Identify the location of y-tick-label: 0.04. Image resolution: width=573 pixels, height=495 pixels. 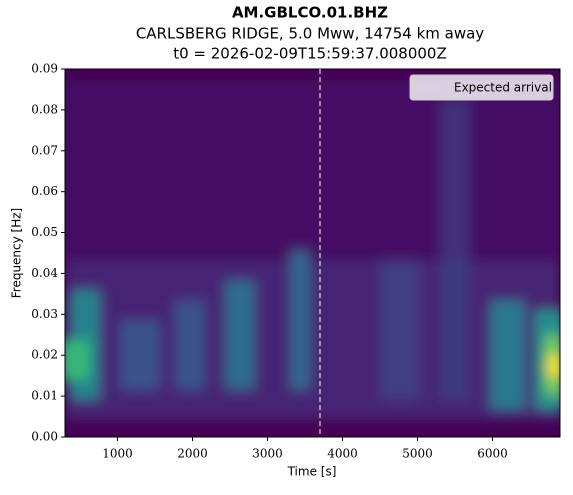
(44, 273).